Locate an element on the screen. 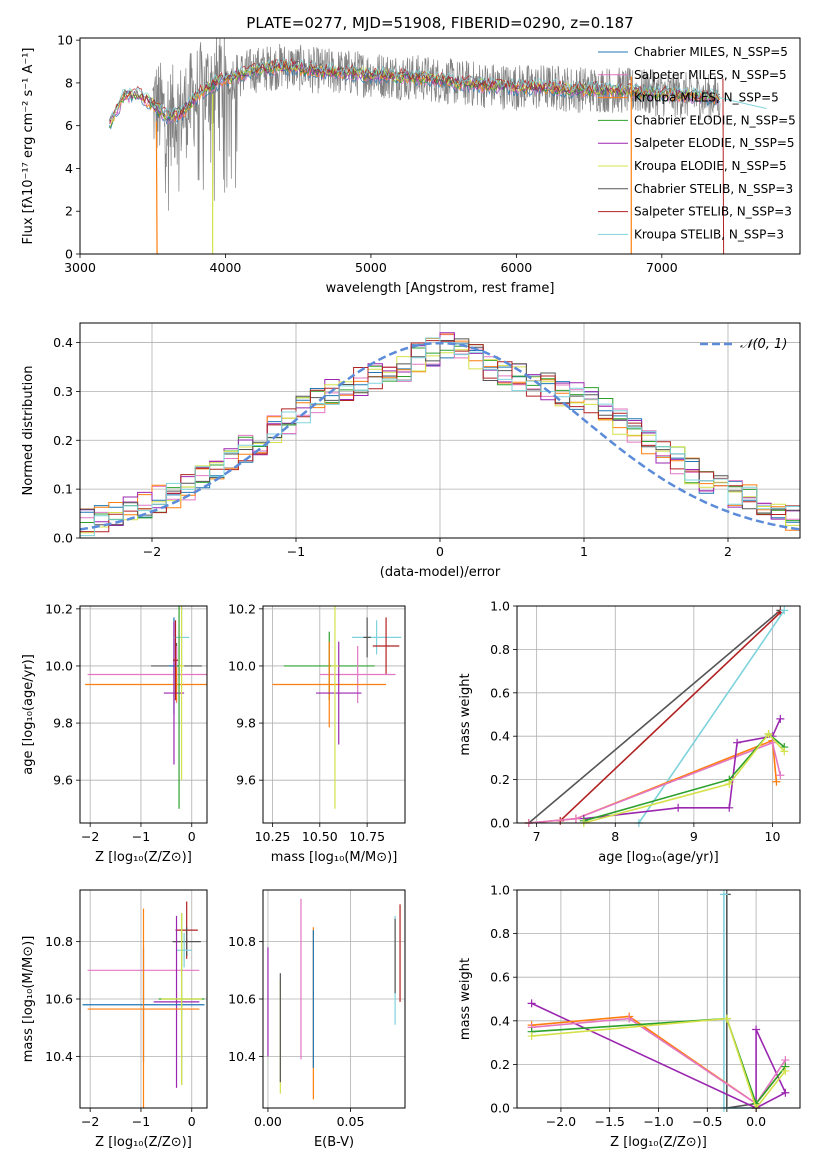  x-axis-label: E(B-V) is located at coordinates (334, 1142).